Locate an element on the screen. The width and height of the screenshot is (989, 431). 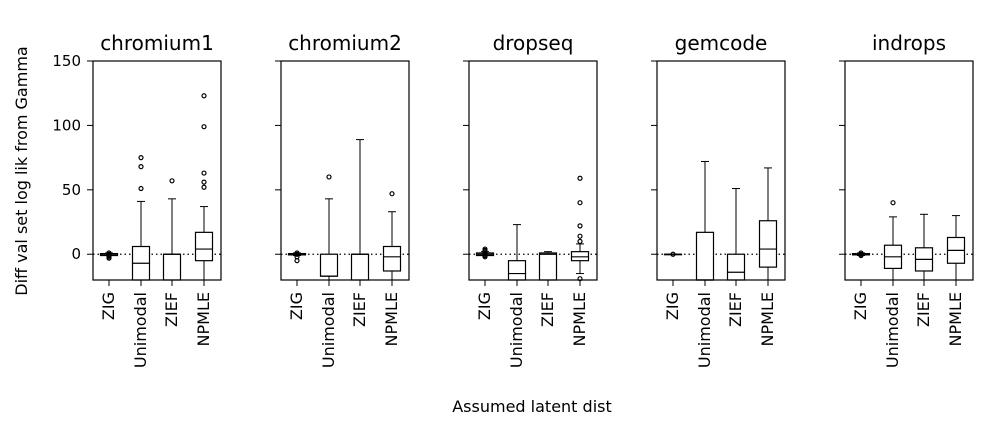
y-axis-label: Diff val set log lik from Gamma is located at coordinates (21, 170).